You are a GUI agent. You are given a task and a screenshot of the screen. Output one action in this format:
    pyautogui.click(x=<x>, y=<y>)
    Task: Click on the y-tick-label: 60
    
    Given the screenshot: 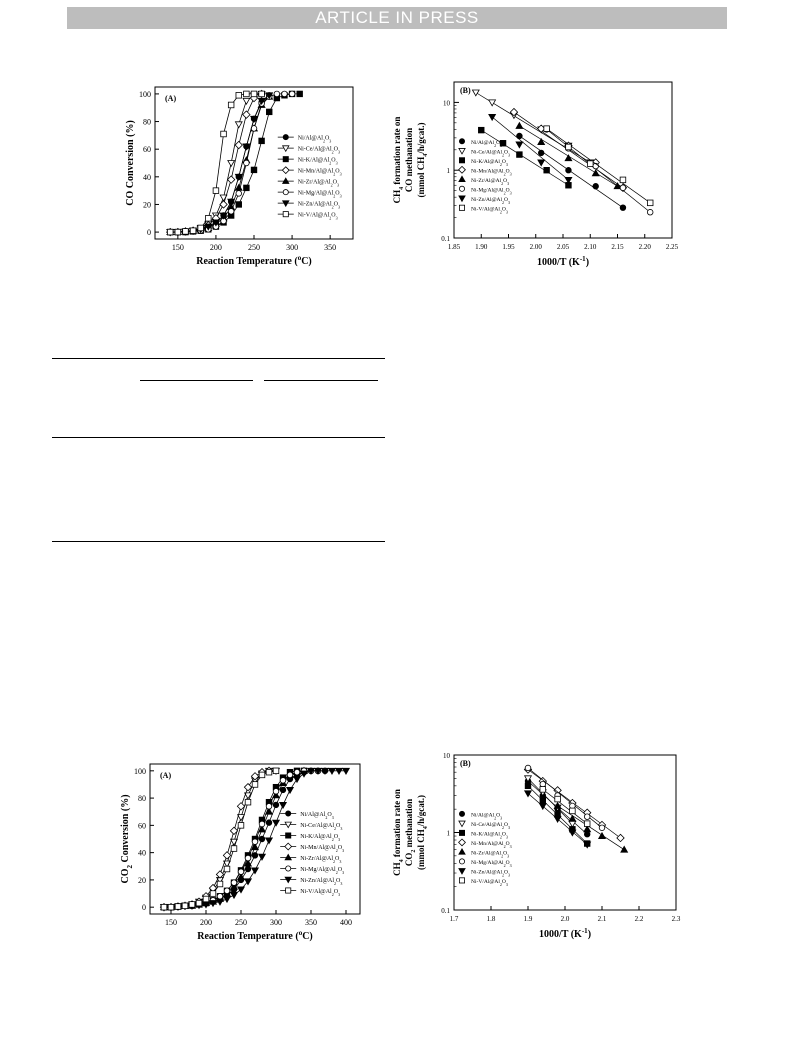 What is the action you would take?
    pyautogui.click(x=142, y=825)
    